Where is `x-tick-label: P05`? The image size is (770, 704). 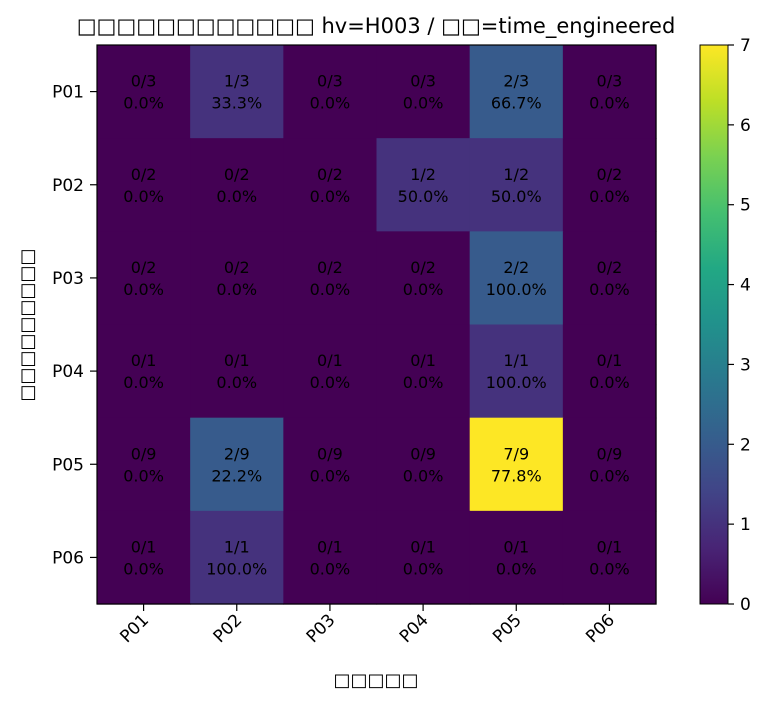 x-tick-label: P05 is located at coordinates (507, 628).